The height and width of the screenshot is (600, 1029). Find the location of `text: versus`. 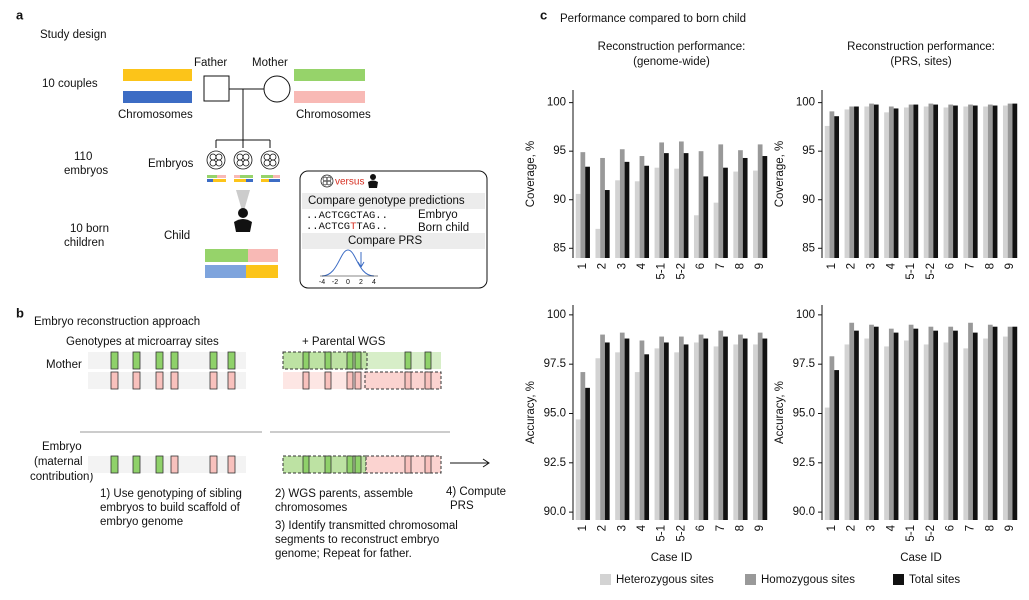

text: versus is located at coordinates (349, 182).